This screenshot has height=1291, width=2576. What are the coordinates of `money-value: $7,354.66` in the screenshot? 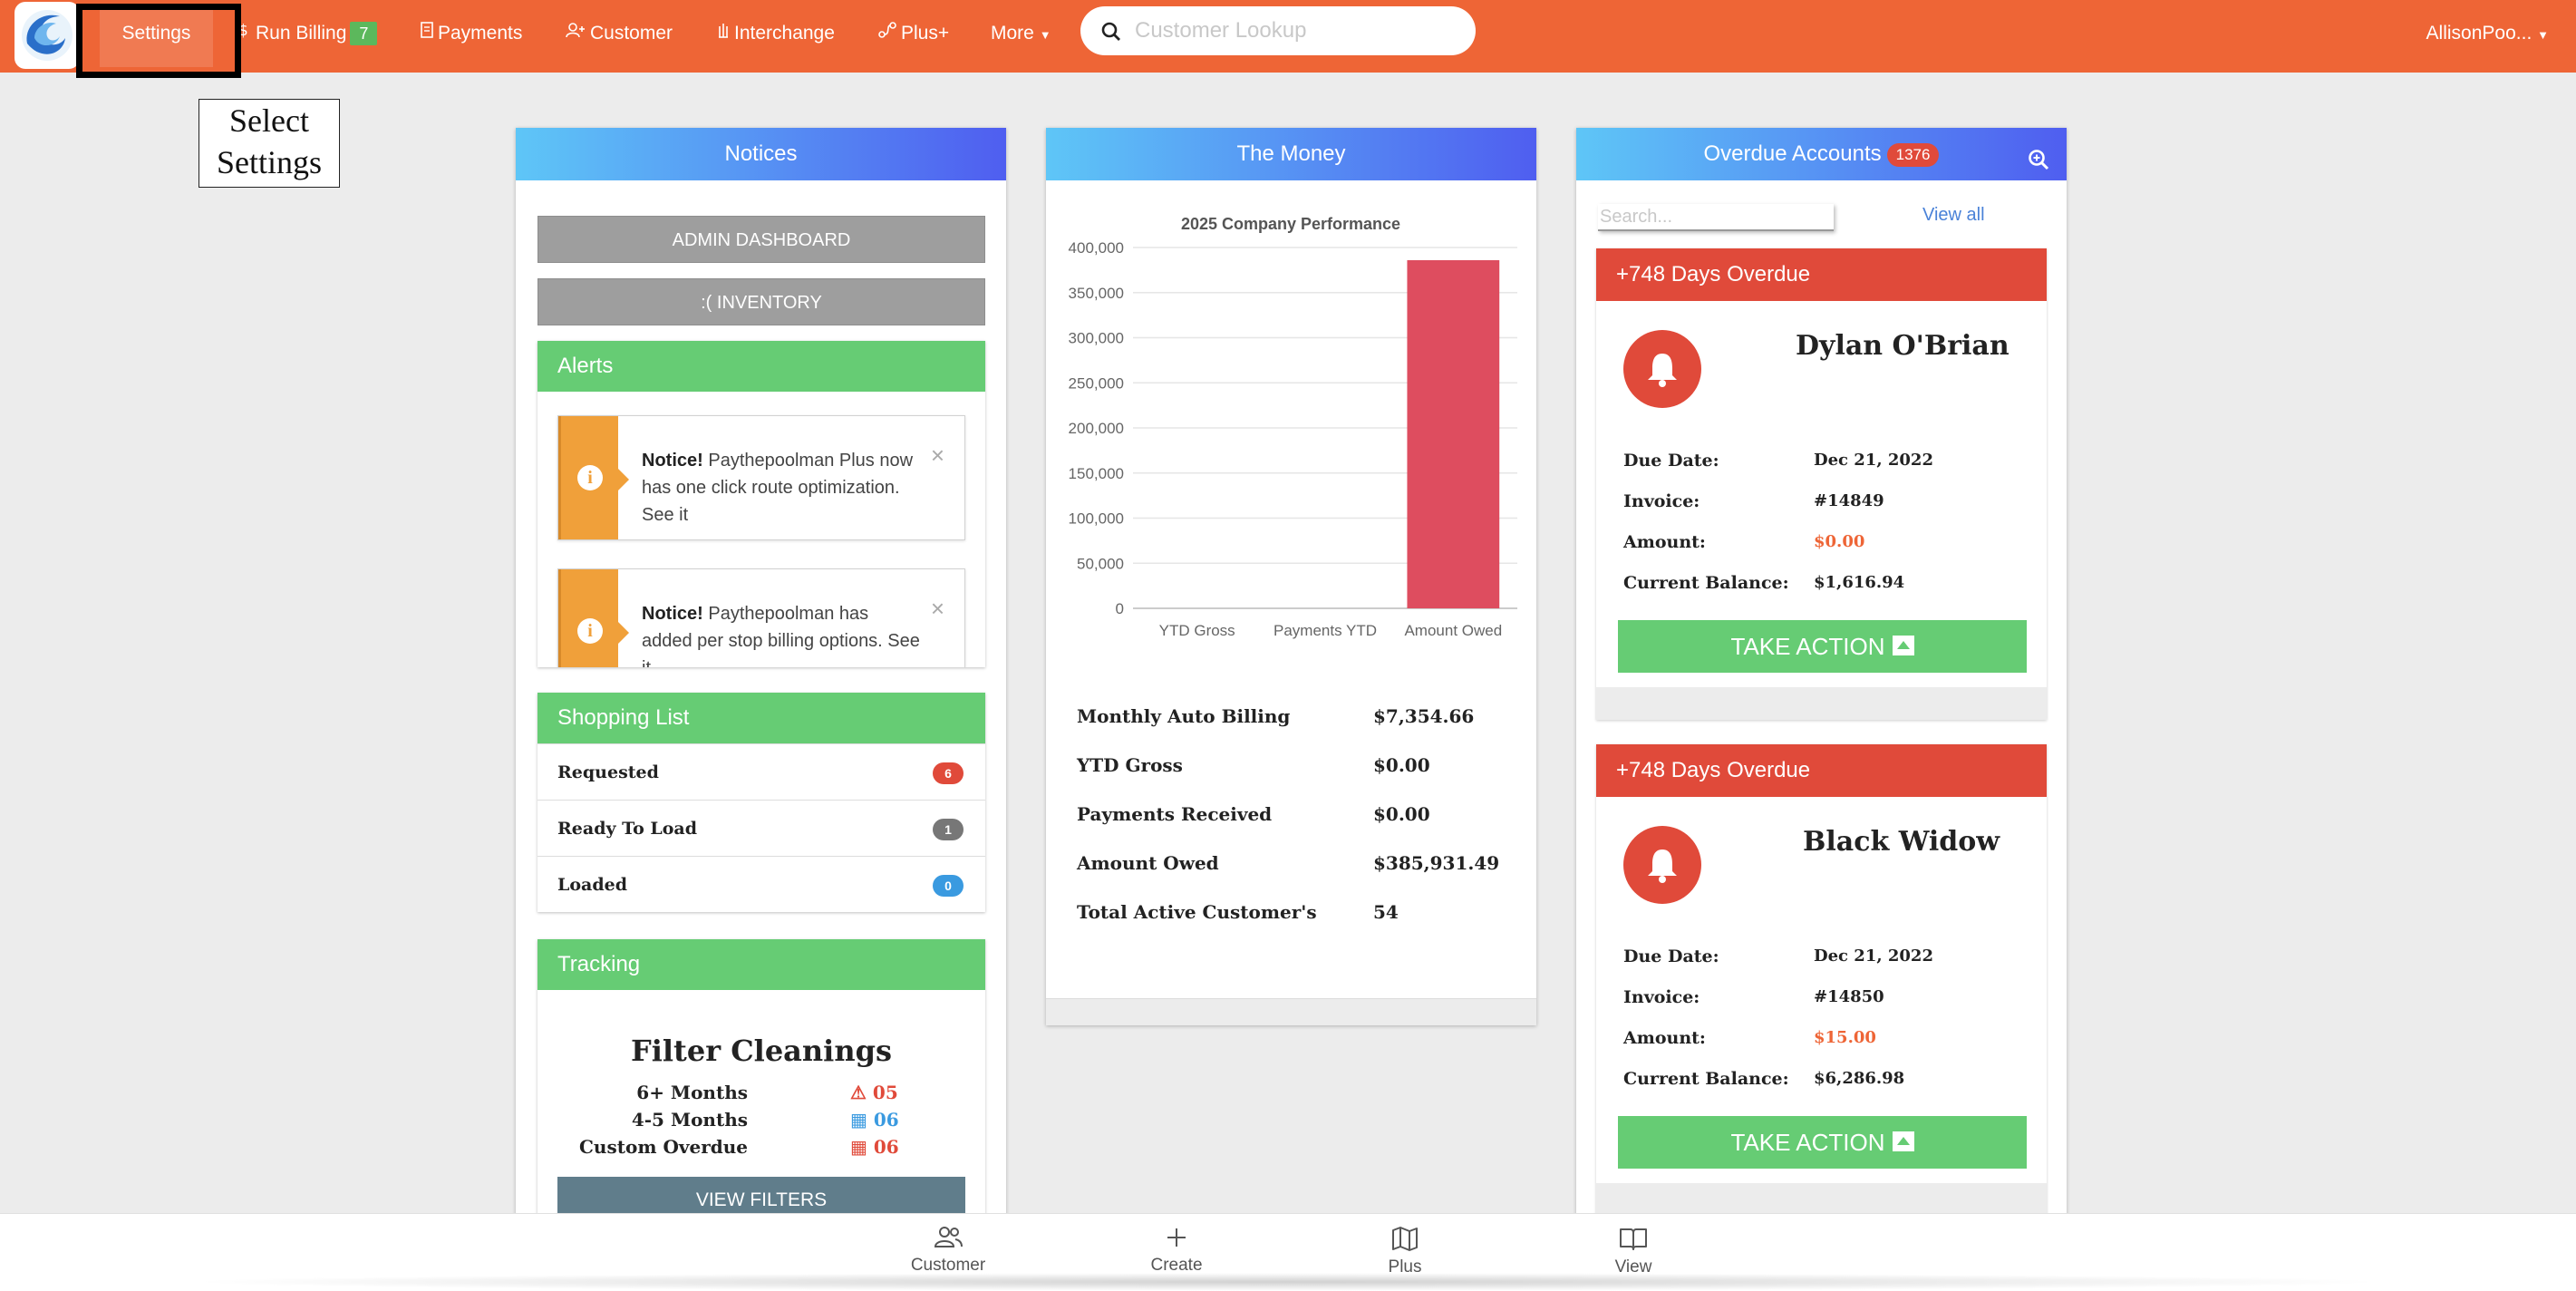 It's located at (1424, 716).